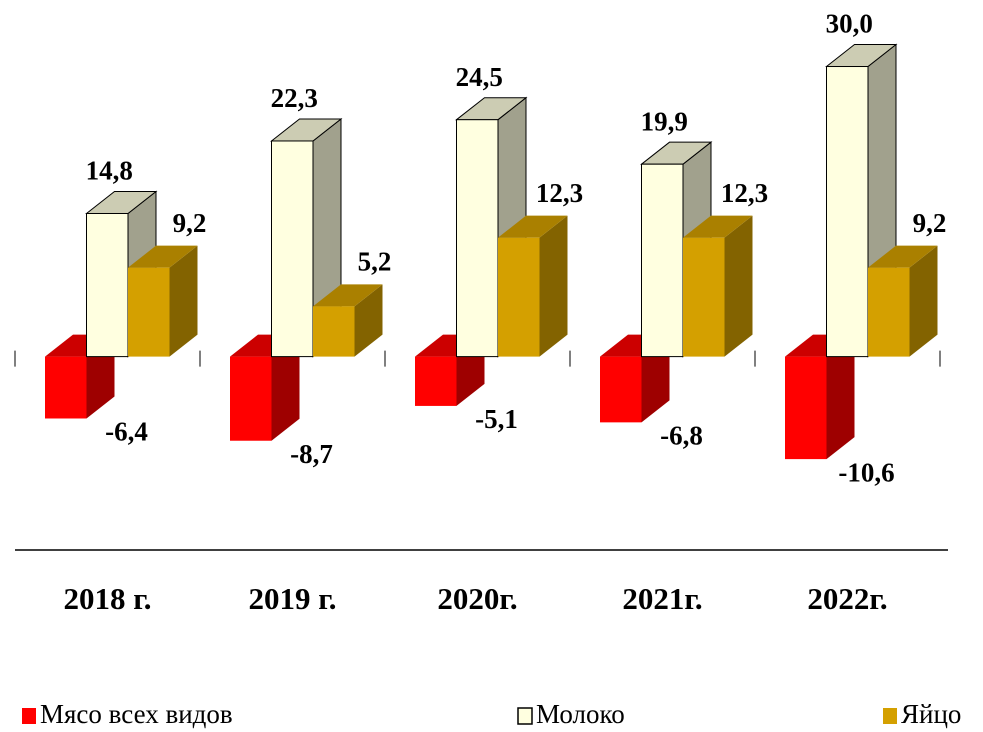 This screenshot has width=983, height=732. Describe the element at coordinates (662, 598) in the screenshot. I see `x-tick-label: 2021г.` at that location.